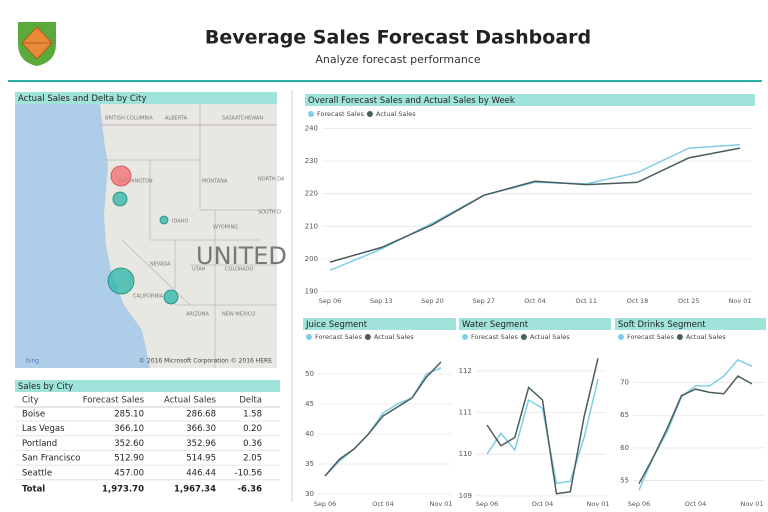  I want to click on y-tick-label: 109, so click(465, 496).